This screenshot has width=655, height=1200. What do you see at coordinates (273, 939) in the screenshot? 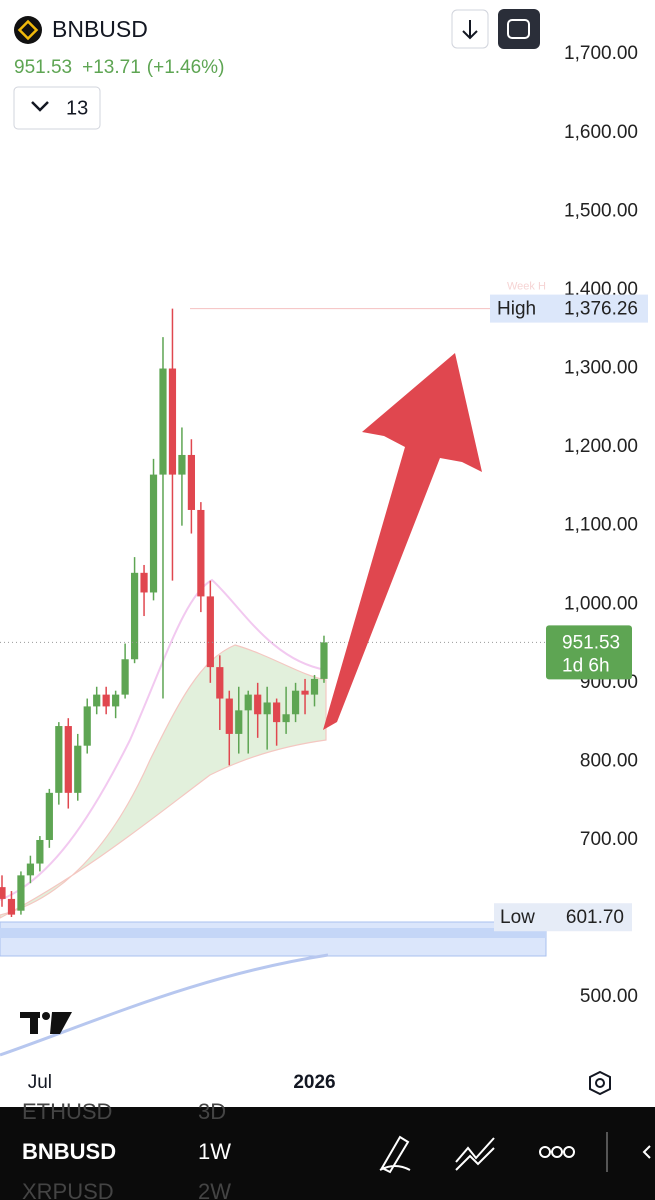
I see `low-band` at bounding box center [273, 939].